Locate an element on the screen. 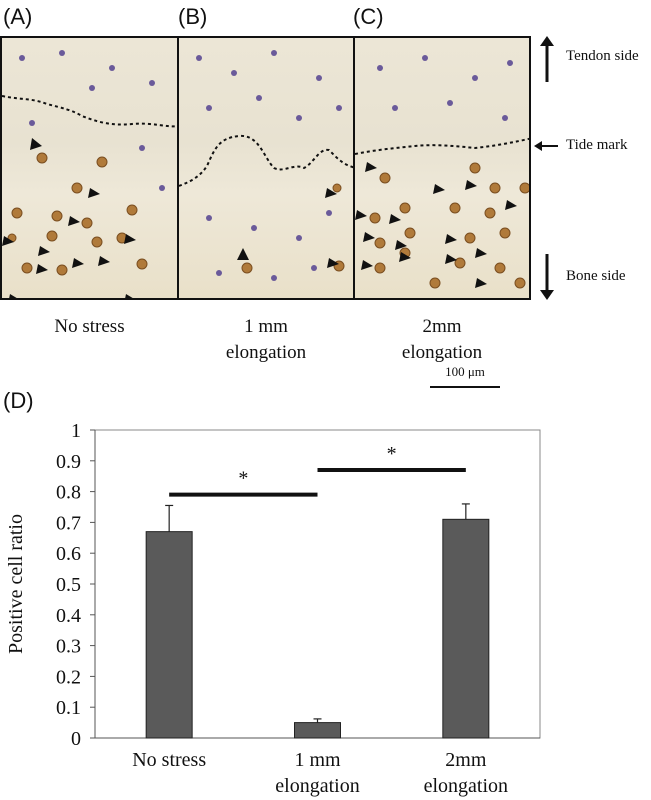 The image size is (651, 800). micrograph-no-stress is located at coordinates (89, 168).